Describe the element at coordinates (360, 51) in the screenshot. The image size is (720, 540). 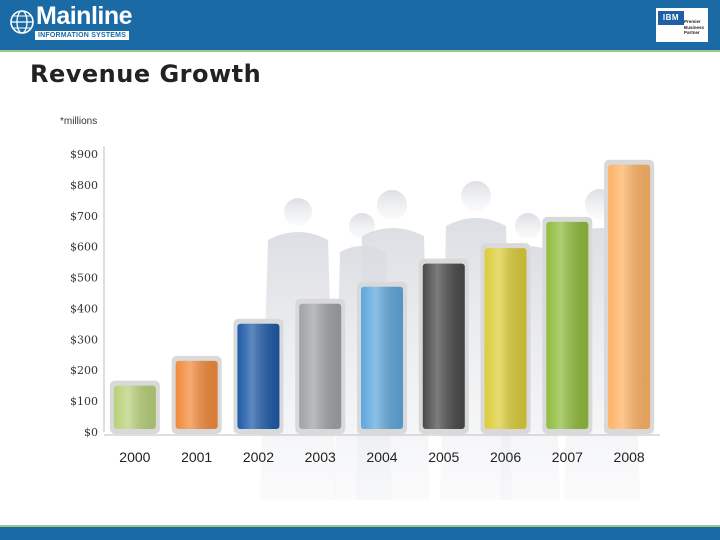
I see `header-accent-line` at that location.